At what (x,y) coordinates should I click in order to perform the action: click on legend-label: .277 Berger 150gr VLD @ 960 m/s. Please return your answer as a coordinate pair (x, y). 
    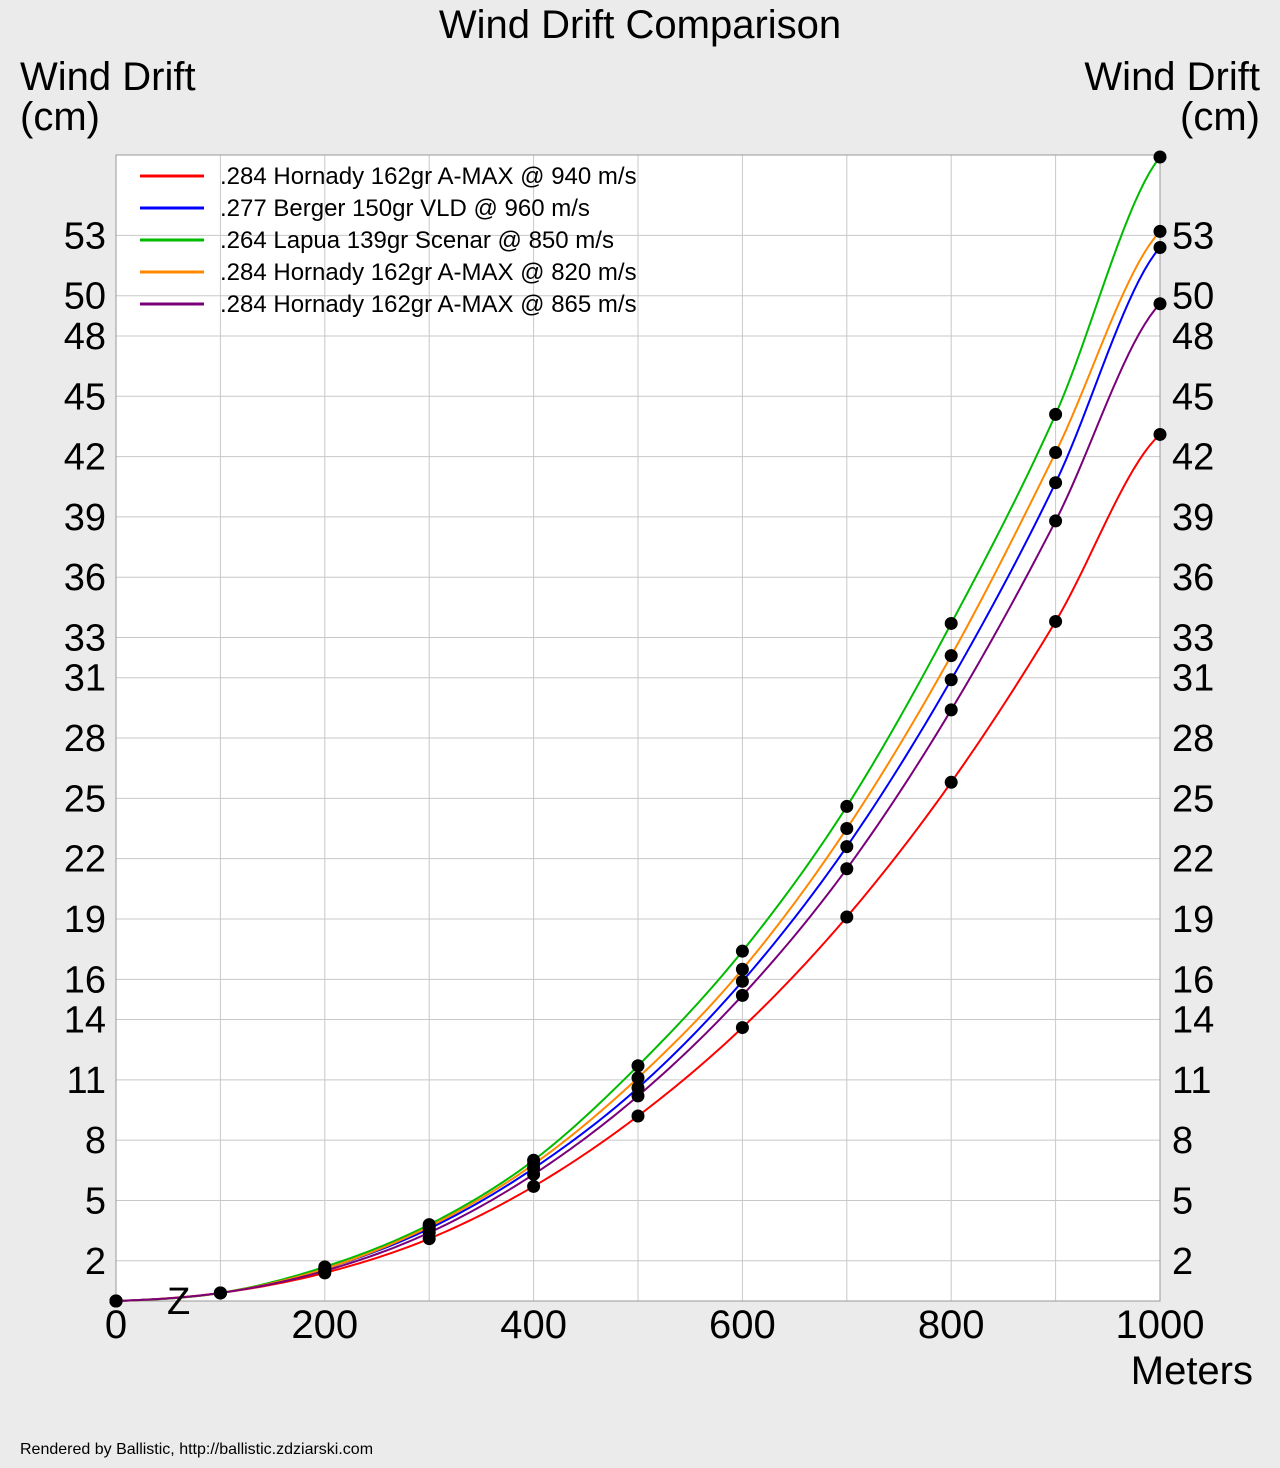
    Looking at the image, I should click on (405, 208).